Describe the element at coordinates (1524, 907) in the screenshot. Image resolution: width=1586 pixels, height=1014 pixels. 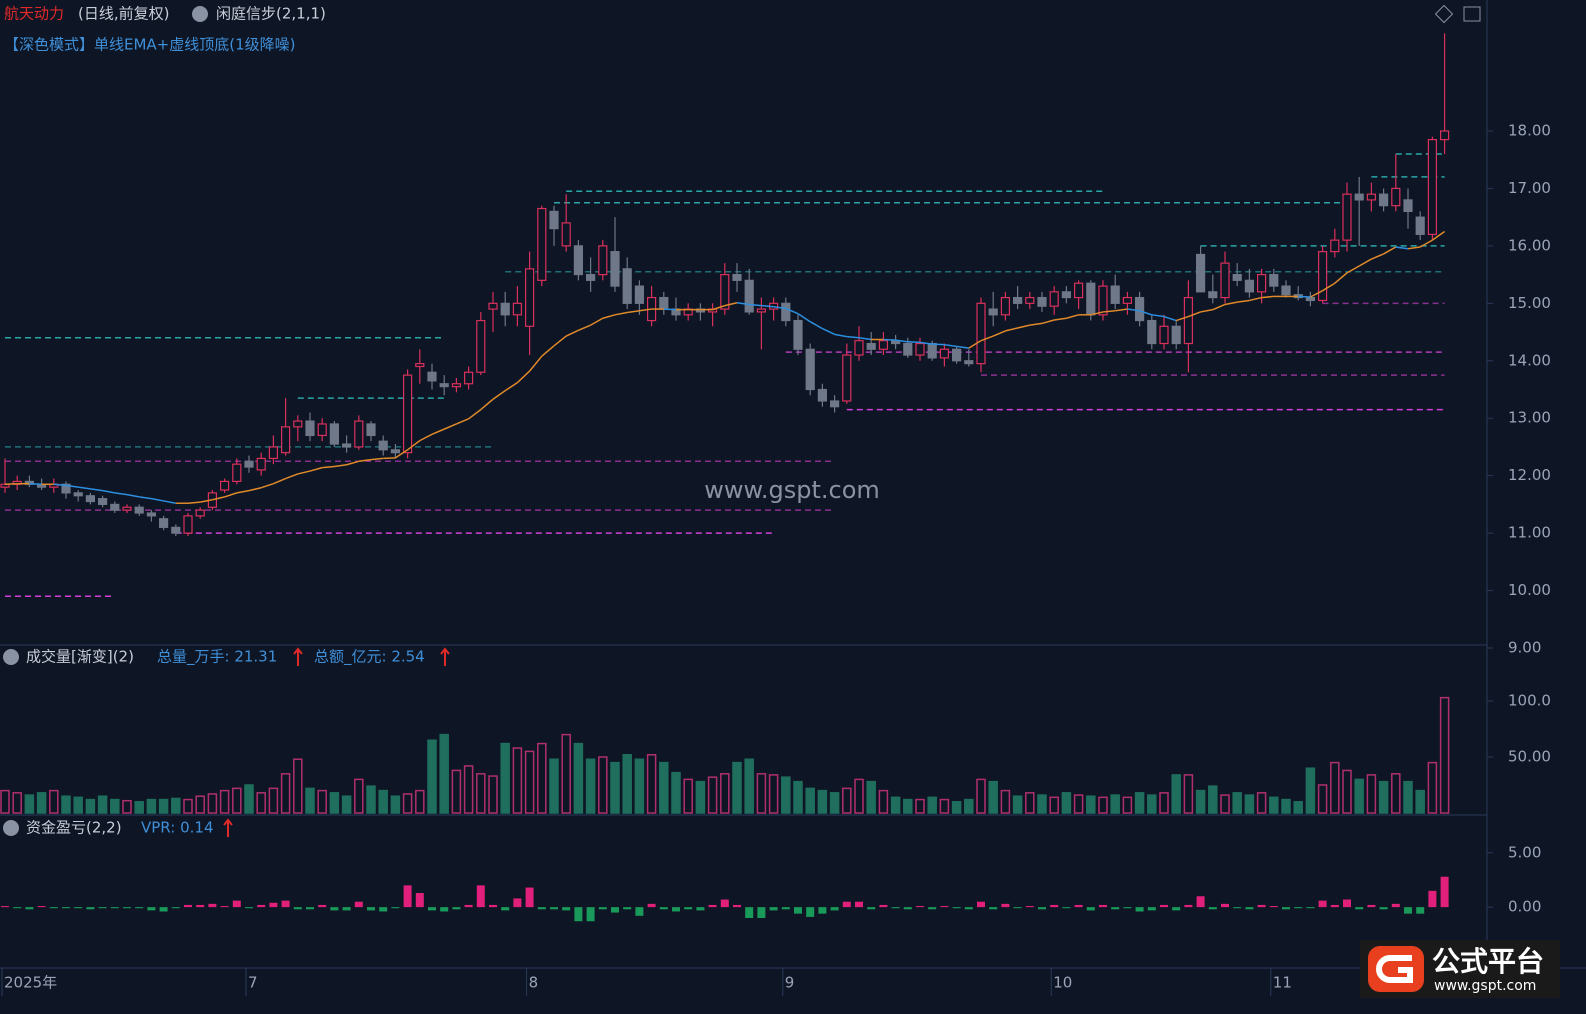
I see `y-tick-label: 0.00` at that location.